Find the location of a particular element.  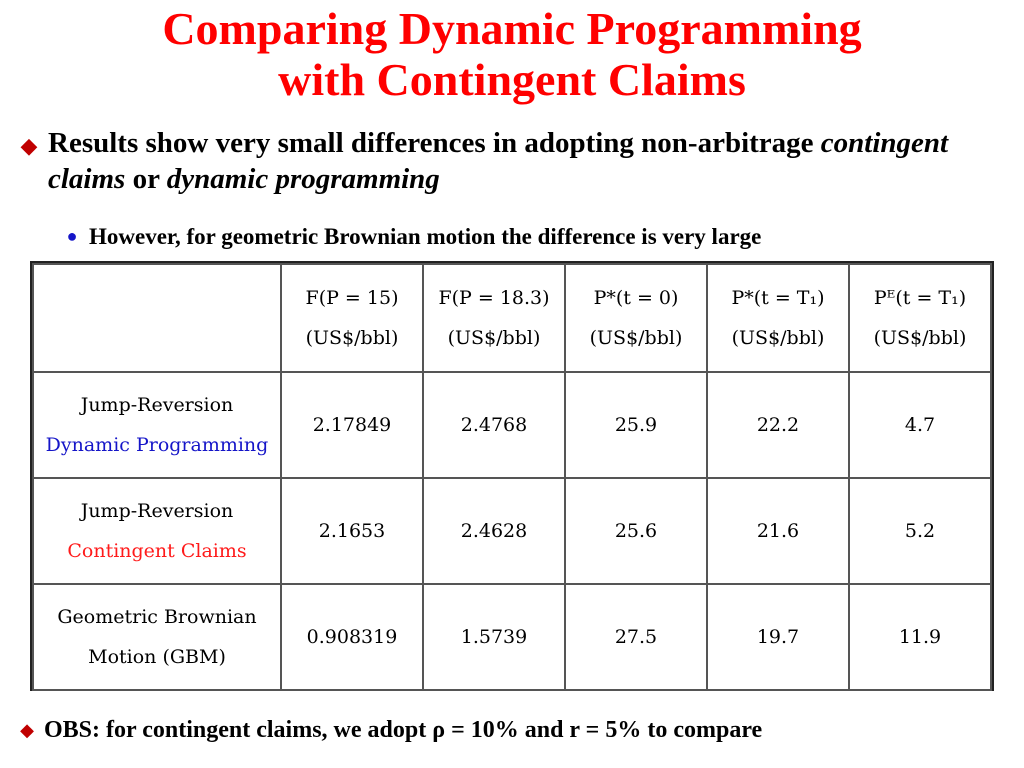

value-cell: 25.9 is located at coordinates (636, 425).